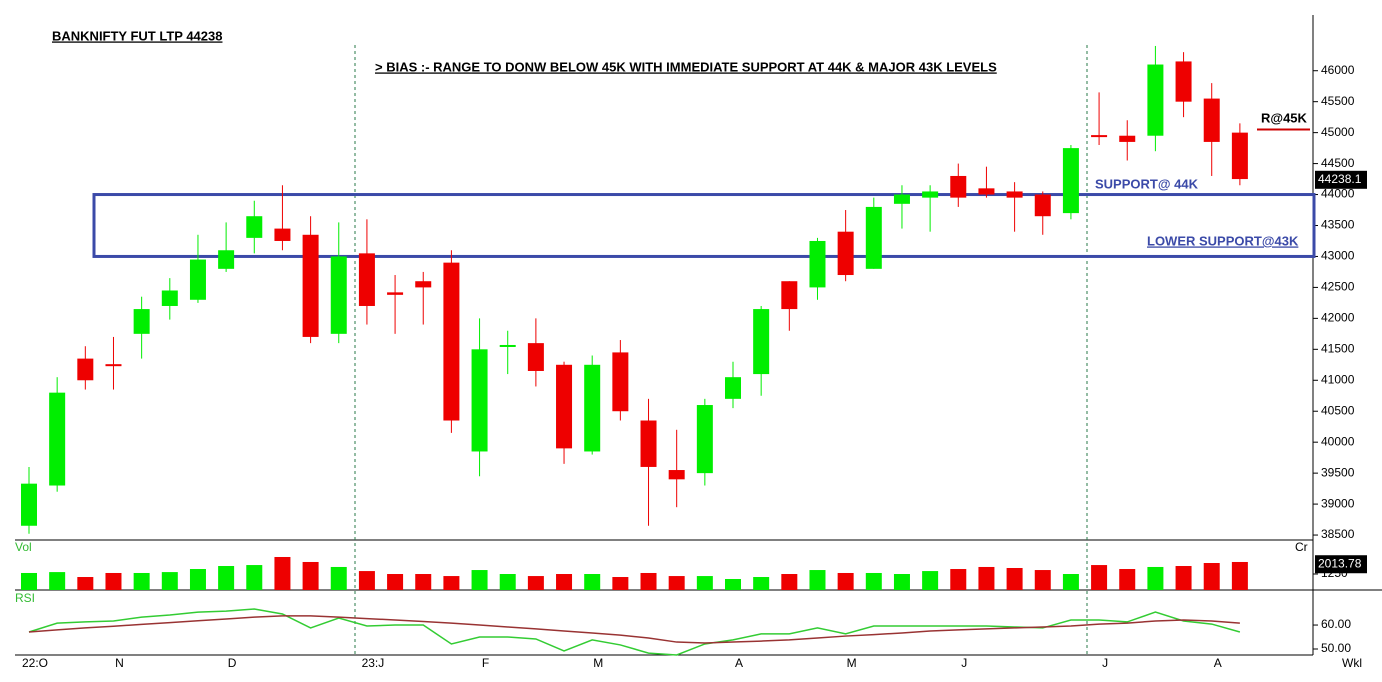 Image resolution: width=1382 pixels, height=682 pixels. I want to click on y-tick-label: 38500, so click(1338, 534).